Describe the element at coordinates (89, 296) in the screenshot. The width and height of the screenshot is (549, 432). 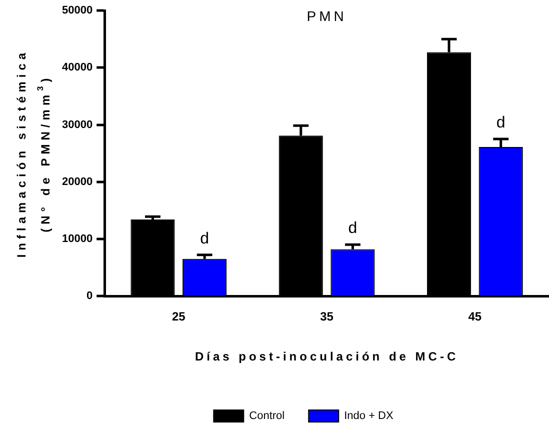
I see `y-tick-label: 0` at that location.